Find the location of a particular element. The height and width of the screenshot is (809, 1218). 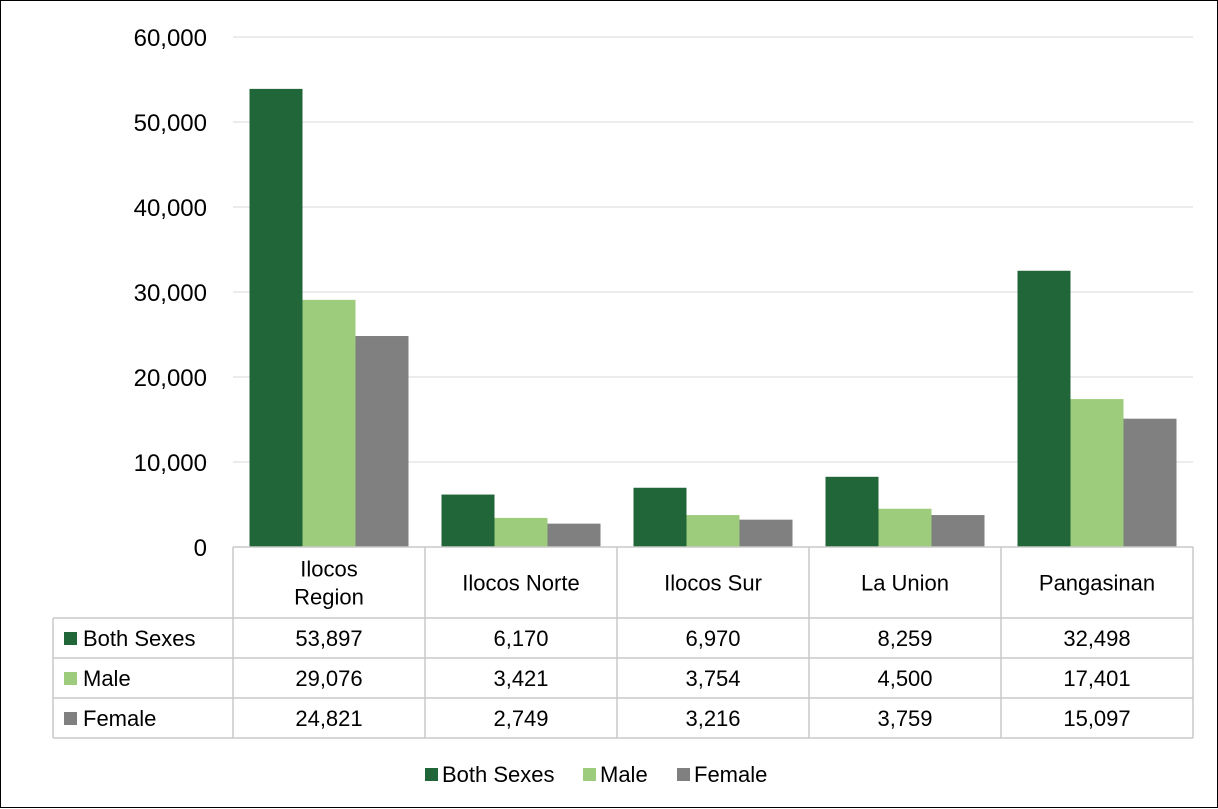

table-value: 3,754 is located at coordinates (712, 678).